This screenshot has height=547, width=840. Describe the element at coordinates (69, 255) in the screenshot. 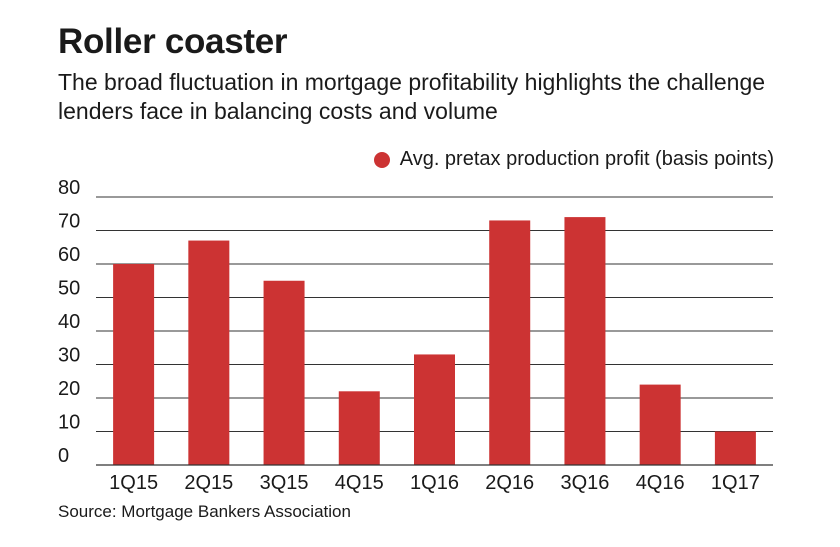

I see `y-tick-label: 60` at that location.